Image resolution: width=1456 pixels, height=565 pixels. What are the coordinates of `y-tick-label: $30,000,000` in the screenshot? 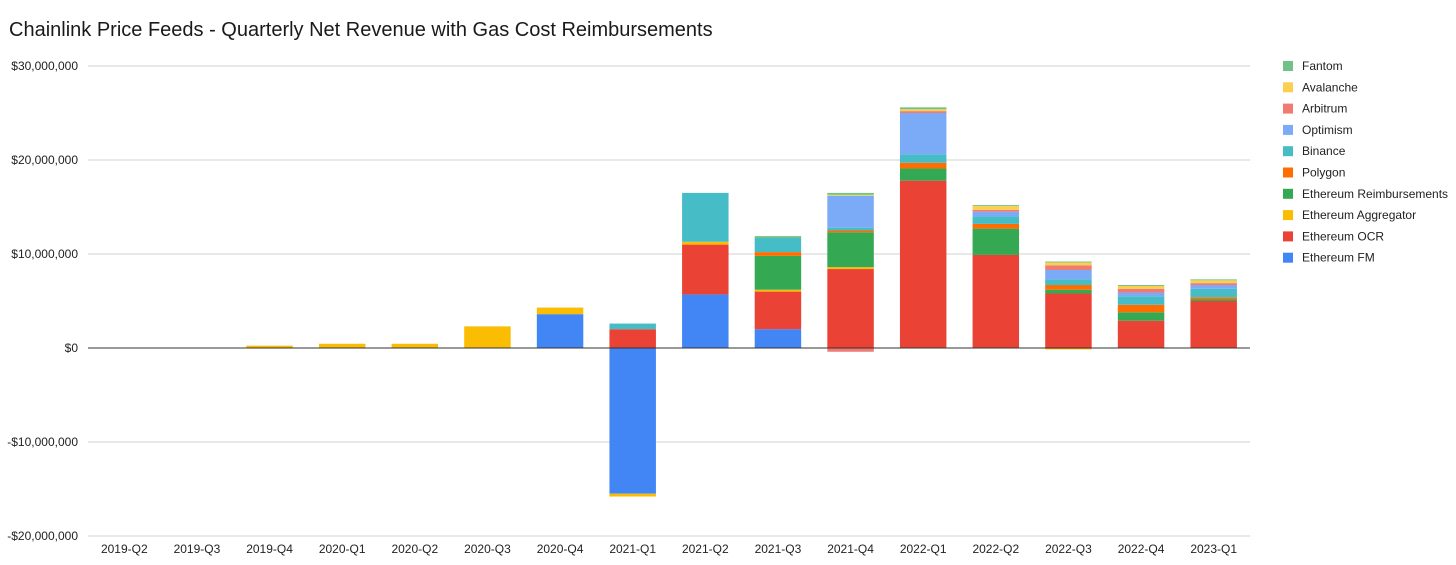 It's located at (44, 66).